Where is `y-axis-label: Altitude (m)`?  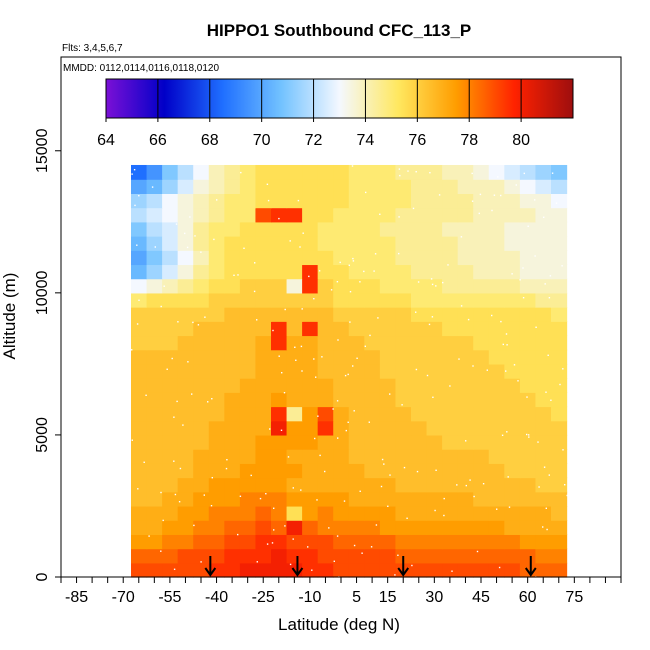
y-axis-label: Altitude (m) is located at coordinates (9, 316).